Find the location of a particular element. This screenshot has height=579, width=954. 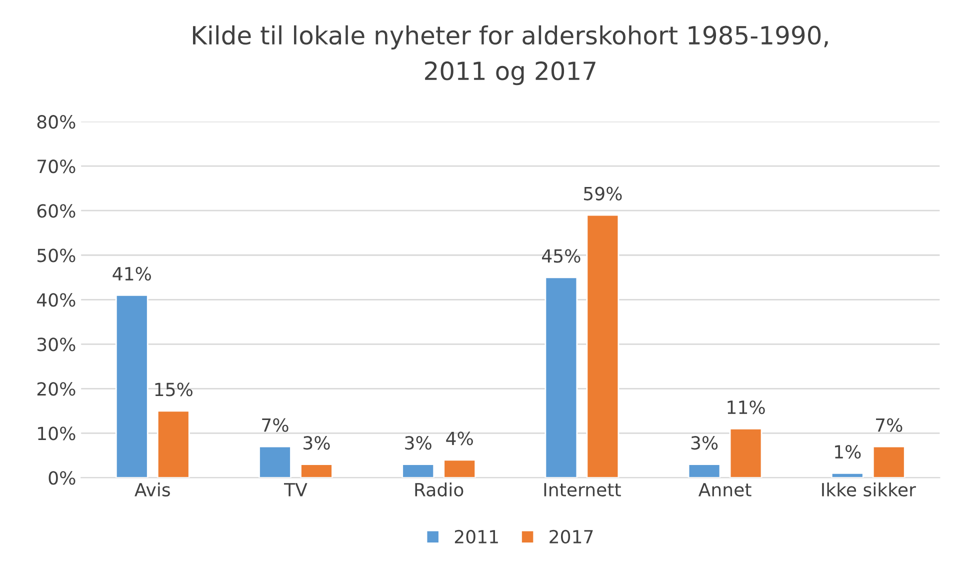

data-label: 15% is located at coordinates (173, 389).